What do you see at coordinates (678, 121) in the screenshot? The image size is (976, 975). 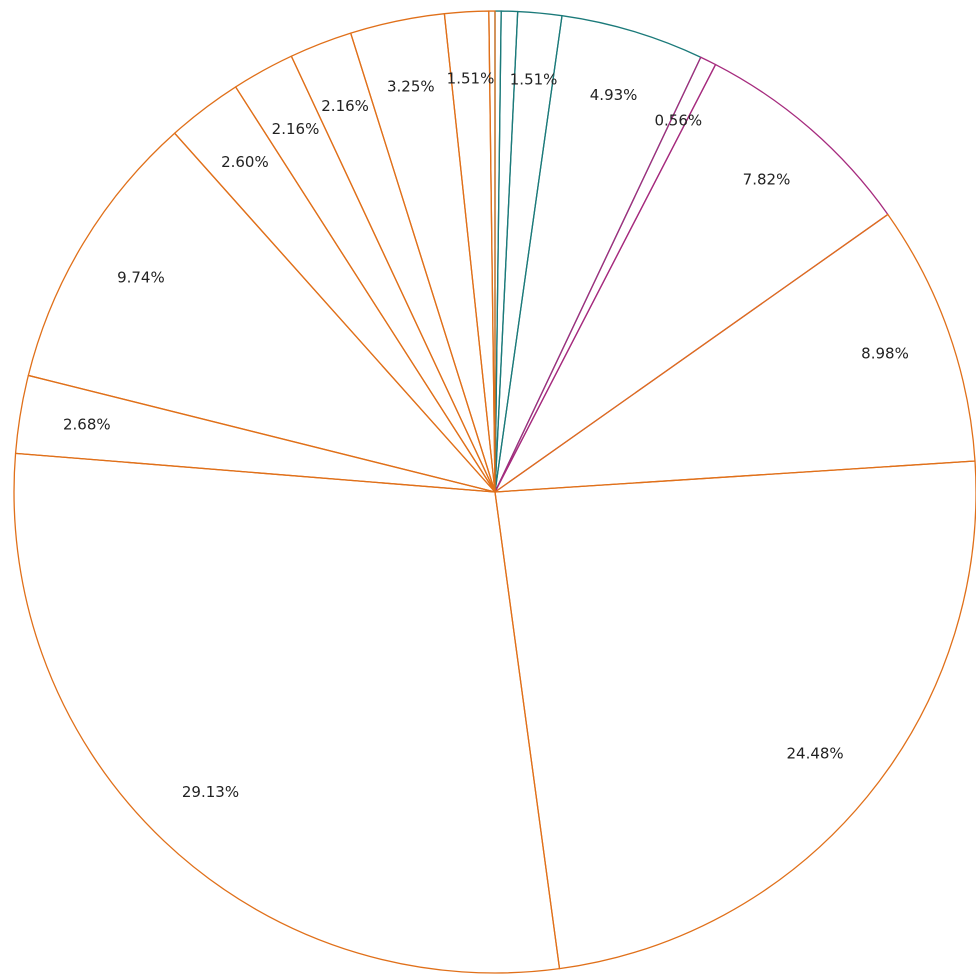 I see `slice-label-4: 0.56%` at bounding box center [678, 121].